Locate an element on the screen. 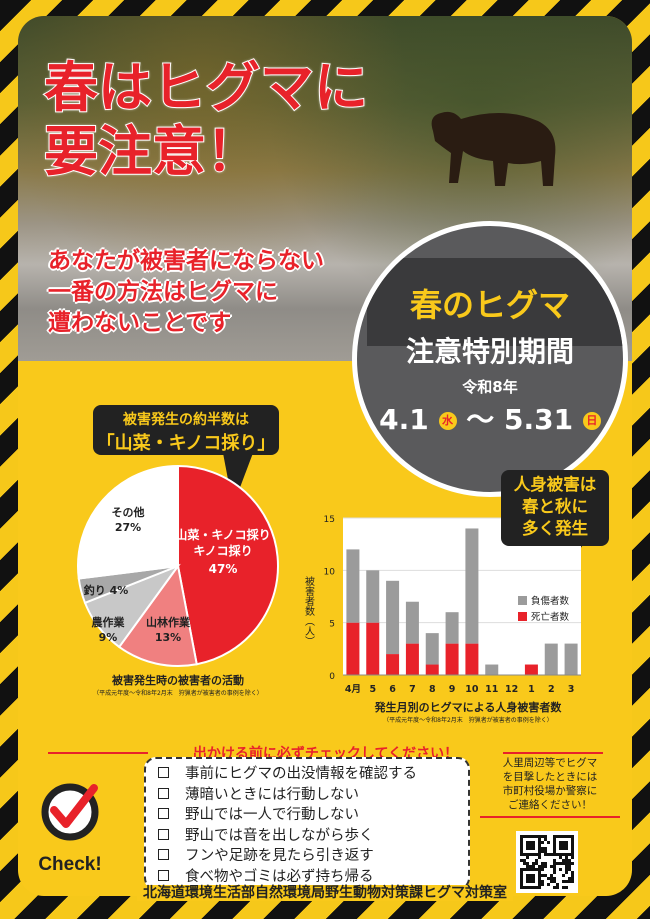  bear-image is located at coordinates (493, 148).